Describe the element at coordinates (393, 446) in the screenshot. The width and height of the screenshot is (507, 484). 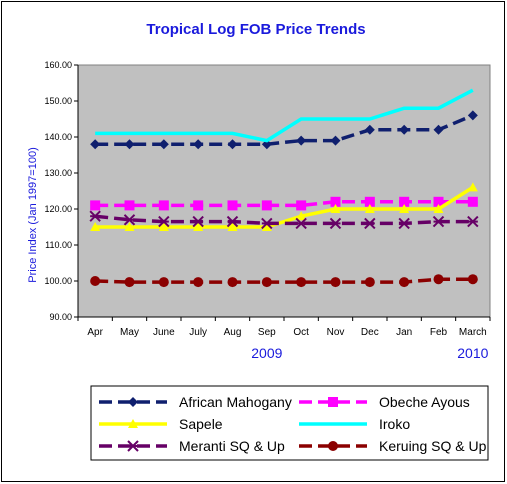
I see `legend-entry: Keruing SQ & Up` at that location.